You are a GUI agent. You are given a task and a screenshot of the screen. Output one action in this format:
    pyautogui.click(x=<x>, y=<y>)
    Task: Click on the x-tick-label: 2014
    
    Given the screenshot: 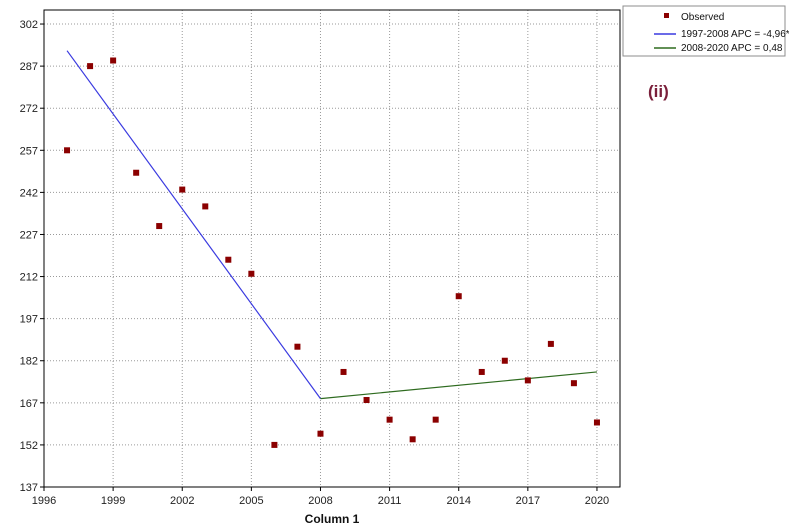 What is the action you would take?
    pyautogui.click(x=458, y=501)
    